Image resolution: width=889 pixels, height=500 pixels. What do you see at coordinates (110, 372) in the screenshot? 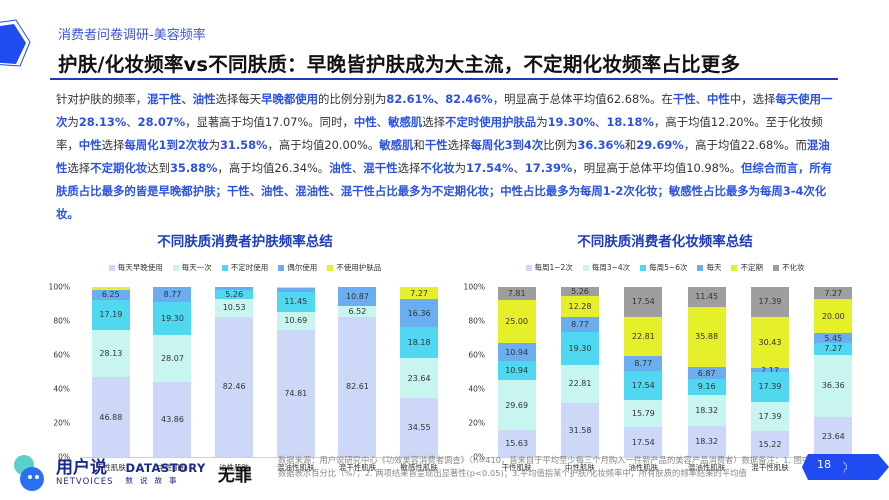
I see `stacked-bar: 46.88 28.13 17.19 6.25` at bounding box center [110, 372].